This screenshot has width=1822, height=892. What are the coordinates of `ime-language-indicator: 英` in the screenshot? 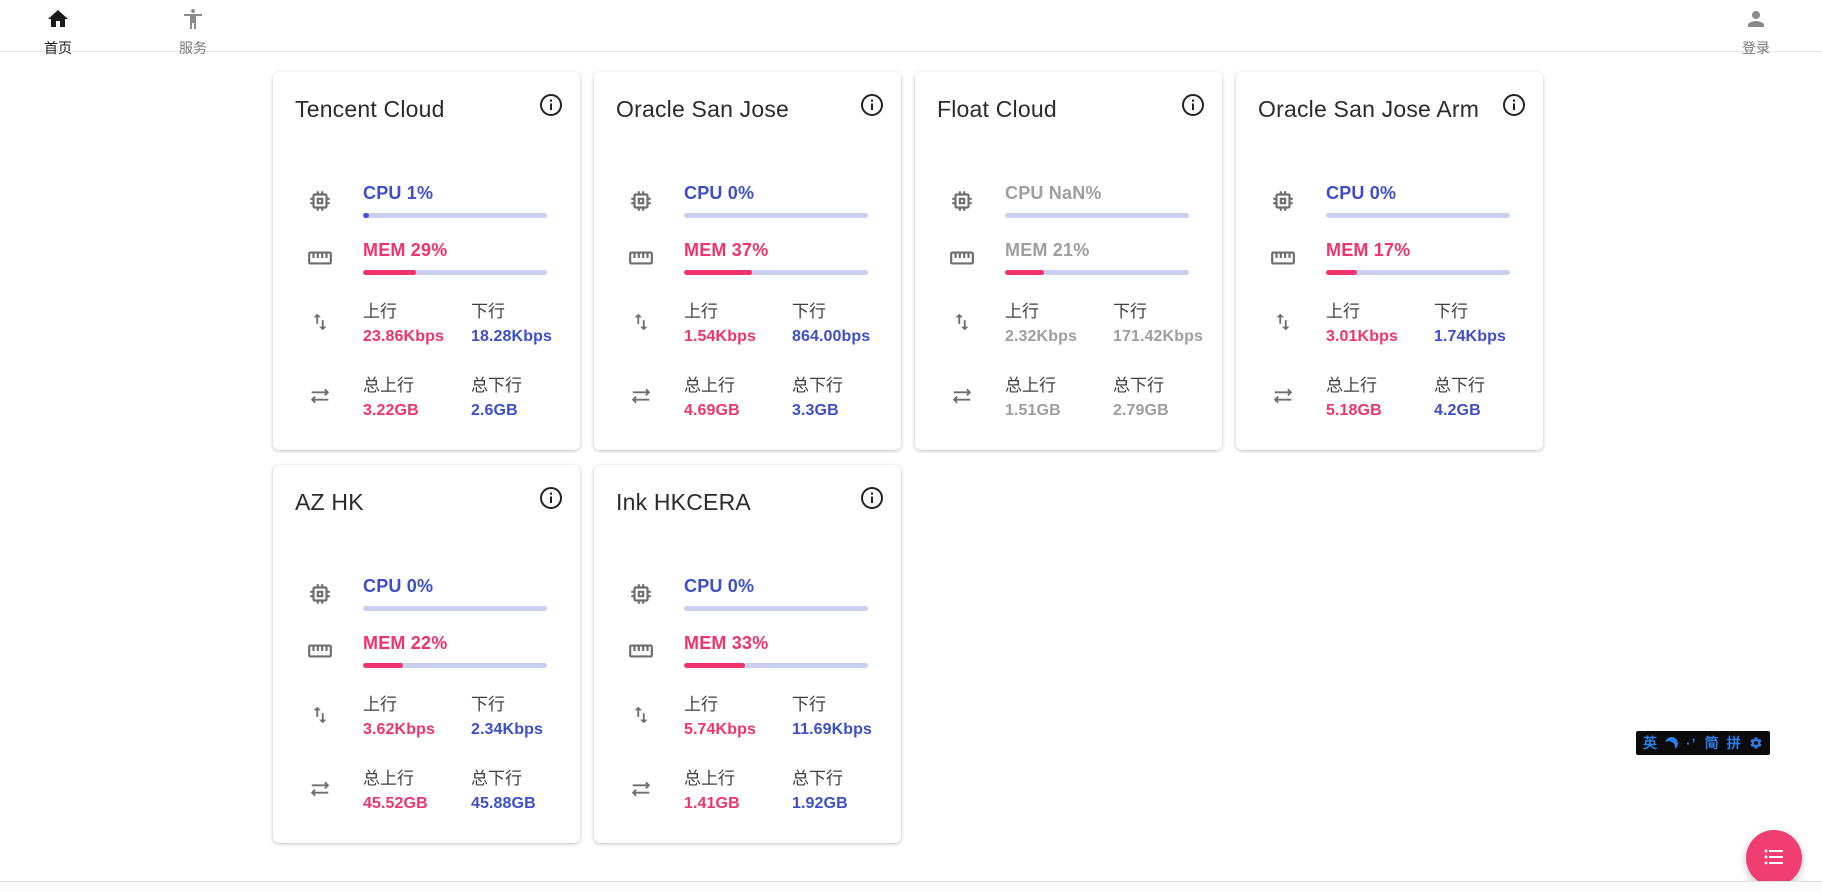 It's located at (1650, 743).